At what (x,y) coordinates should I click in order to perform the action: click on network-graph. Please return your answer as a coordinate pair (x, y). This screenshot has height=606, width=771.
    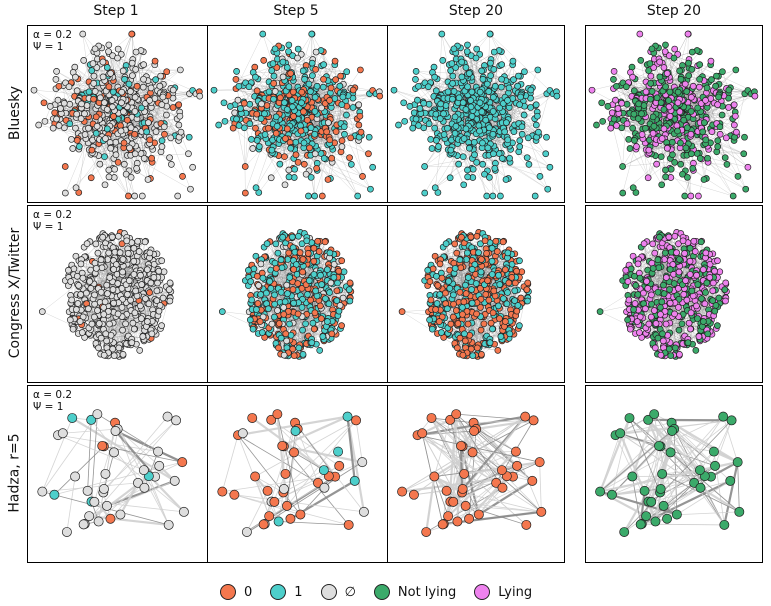
    Looking at the image, I should click on (297, 115).